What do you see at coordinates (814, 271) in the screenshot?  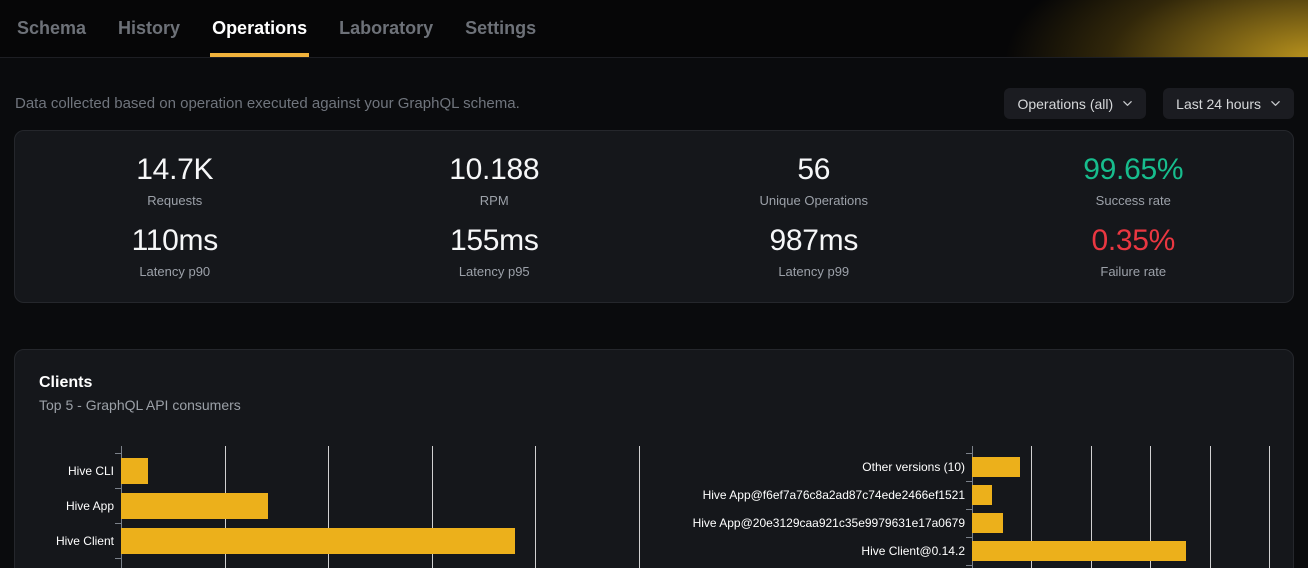 I see `stat-label: Latency p99` at bounding box center [814, 271].